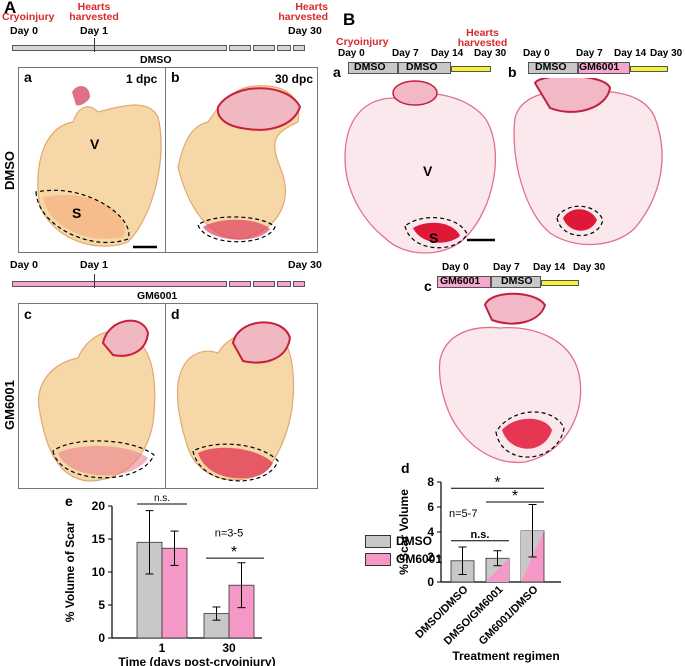  I want to click on bc-seg1, so click(464, 282).